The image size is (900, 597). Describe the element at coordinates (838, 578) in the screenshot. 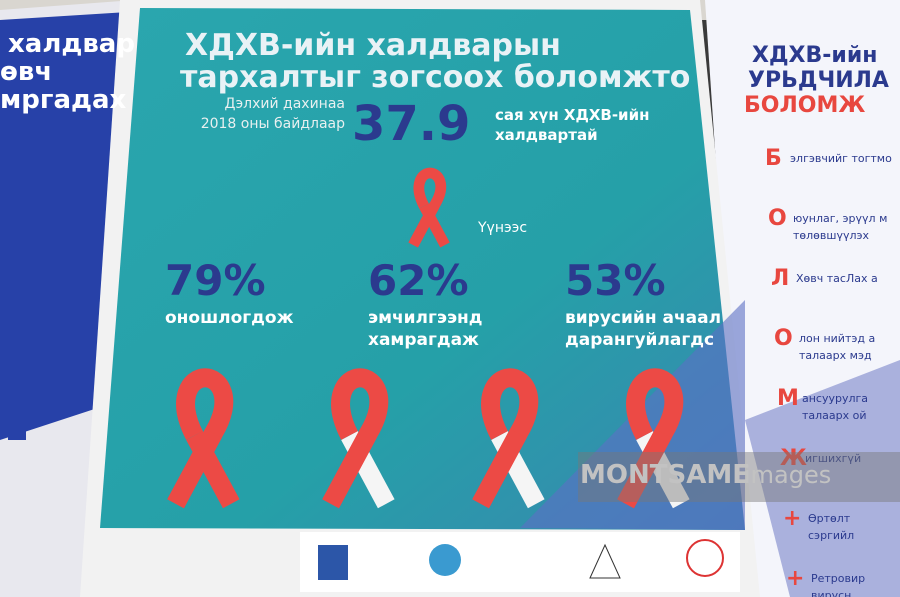

I see `item-text: Ретровир` at that location.